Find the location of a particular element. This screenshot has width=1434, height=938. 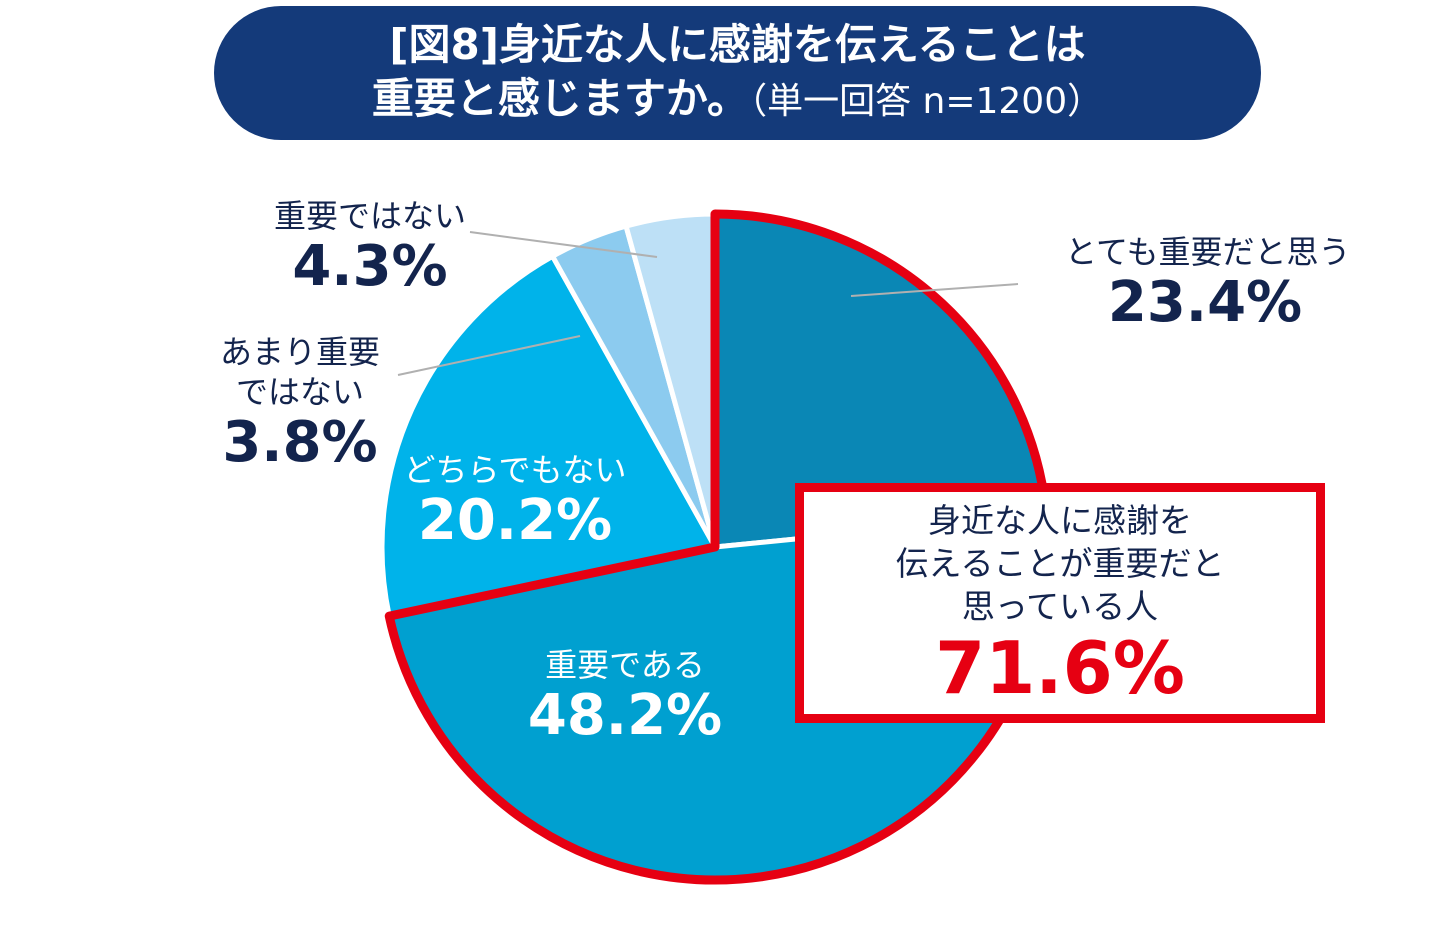

title-line-2: 重要と感じますか。（単一回答 n=1200） is located at coordinates (737, 100).